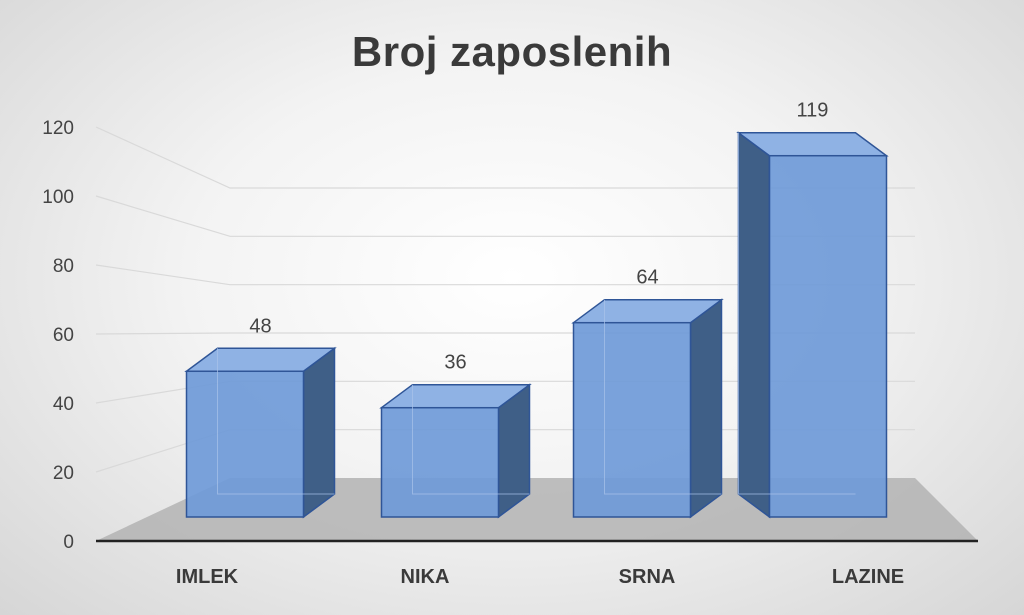 This screenshot has width=1024, height=615. What do you see at coordinates (260, 326) in the screenshot?
I see `data-label: 48` at bounding box center [260, 326].